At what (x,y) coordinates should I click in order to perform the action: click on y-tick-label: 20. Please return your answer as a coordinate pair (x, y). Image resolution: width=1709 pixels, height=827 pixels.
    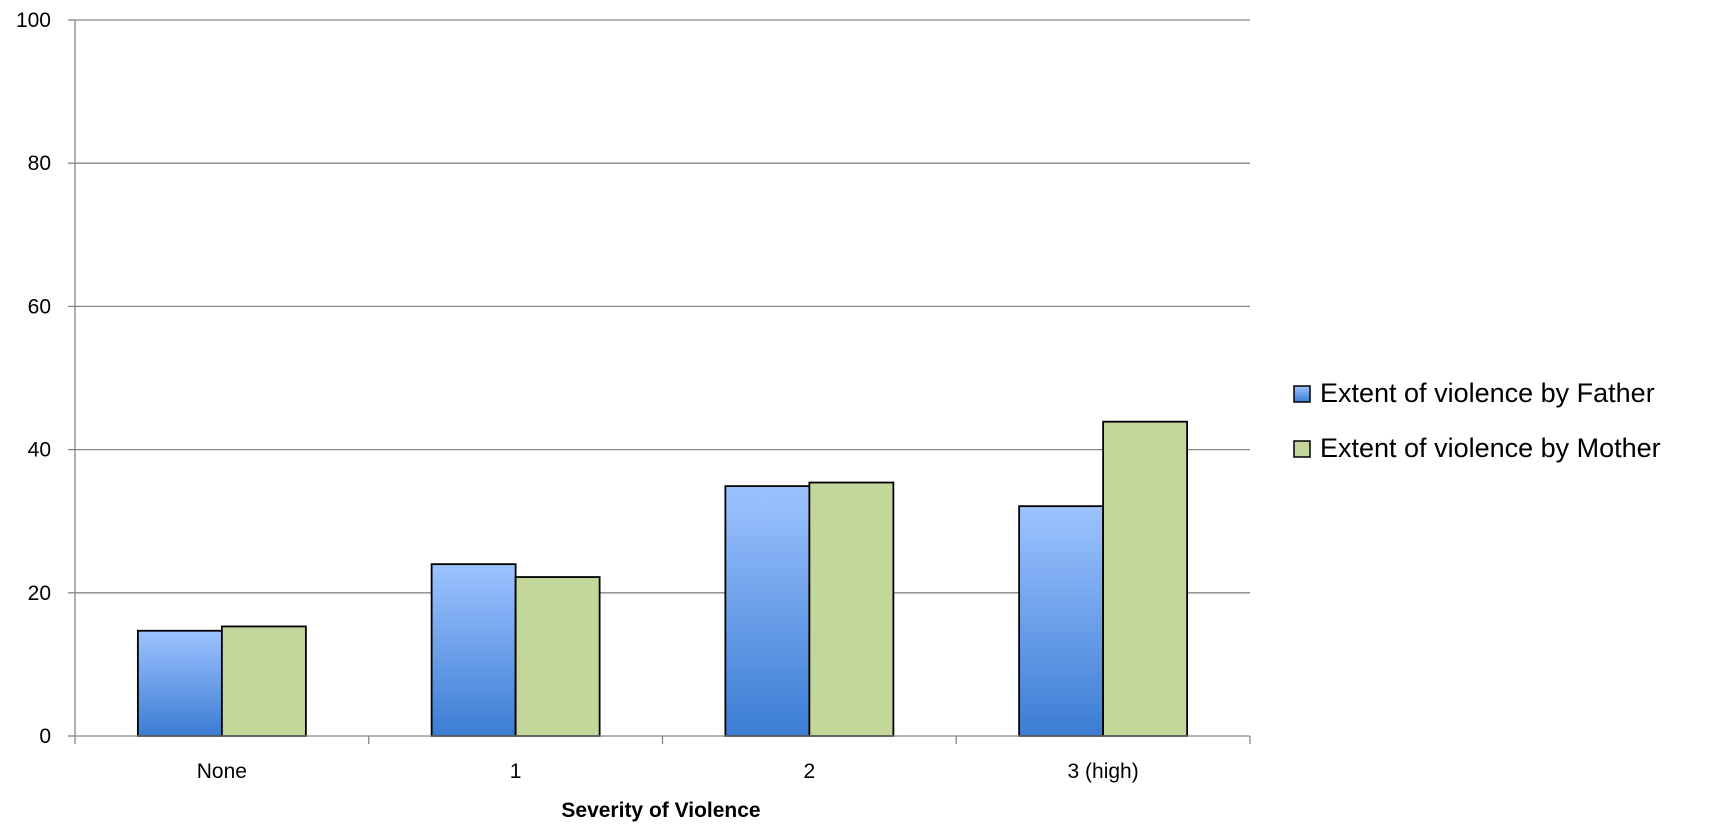
    Looking at the image, I should click on (39, 593).